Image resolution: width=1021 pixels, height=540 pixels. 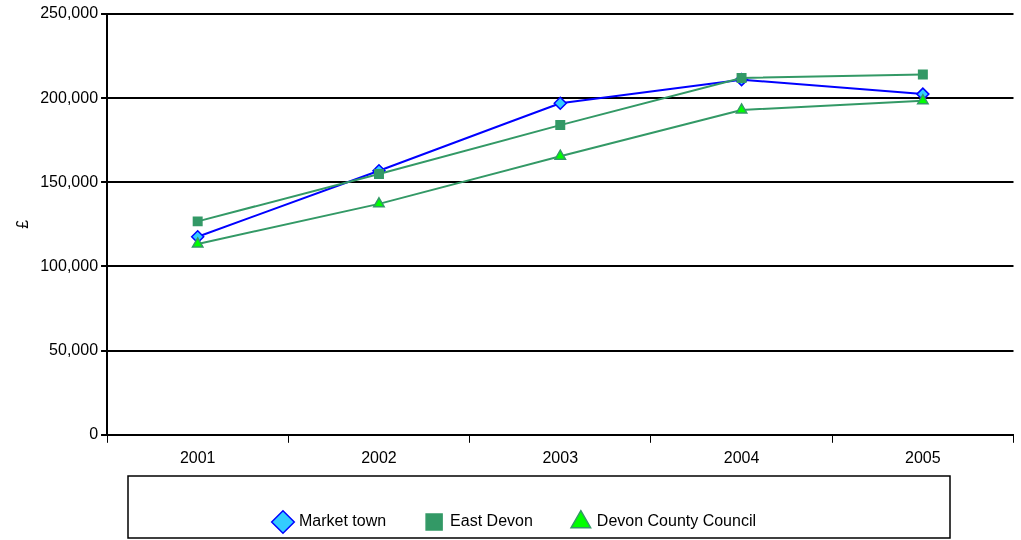 I want to click on y-tick-label: 200,000, so click(x=69, y=97).